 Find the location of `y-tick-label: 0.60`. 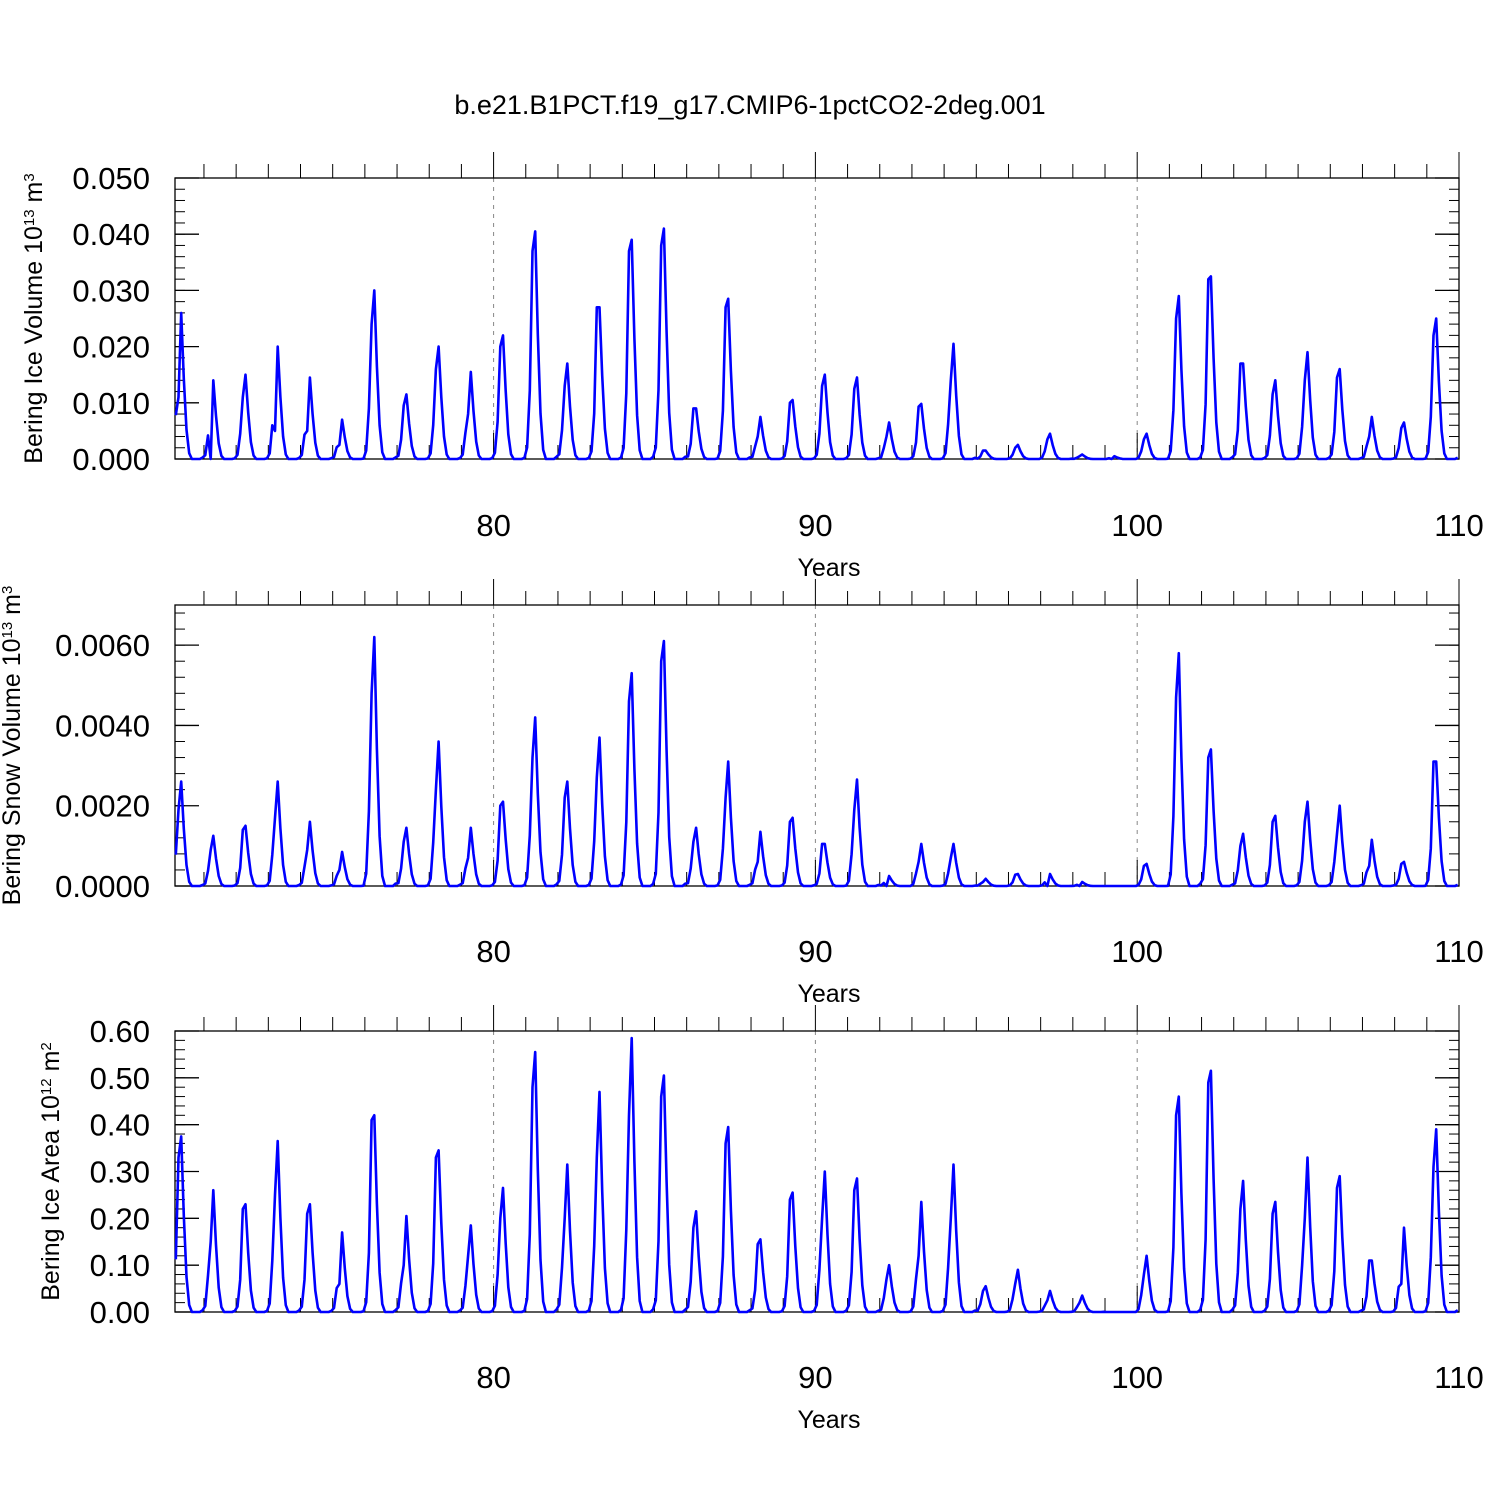

y-tick-label: 0.60 is located at coordinates (120, 1031).